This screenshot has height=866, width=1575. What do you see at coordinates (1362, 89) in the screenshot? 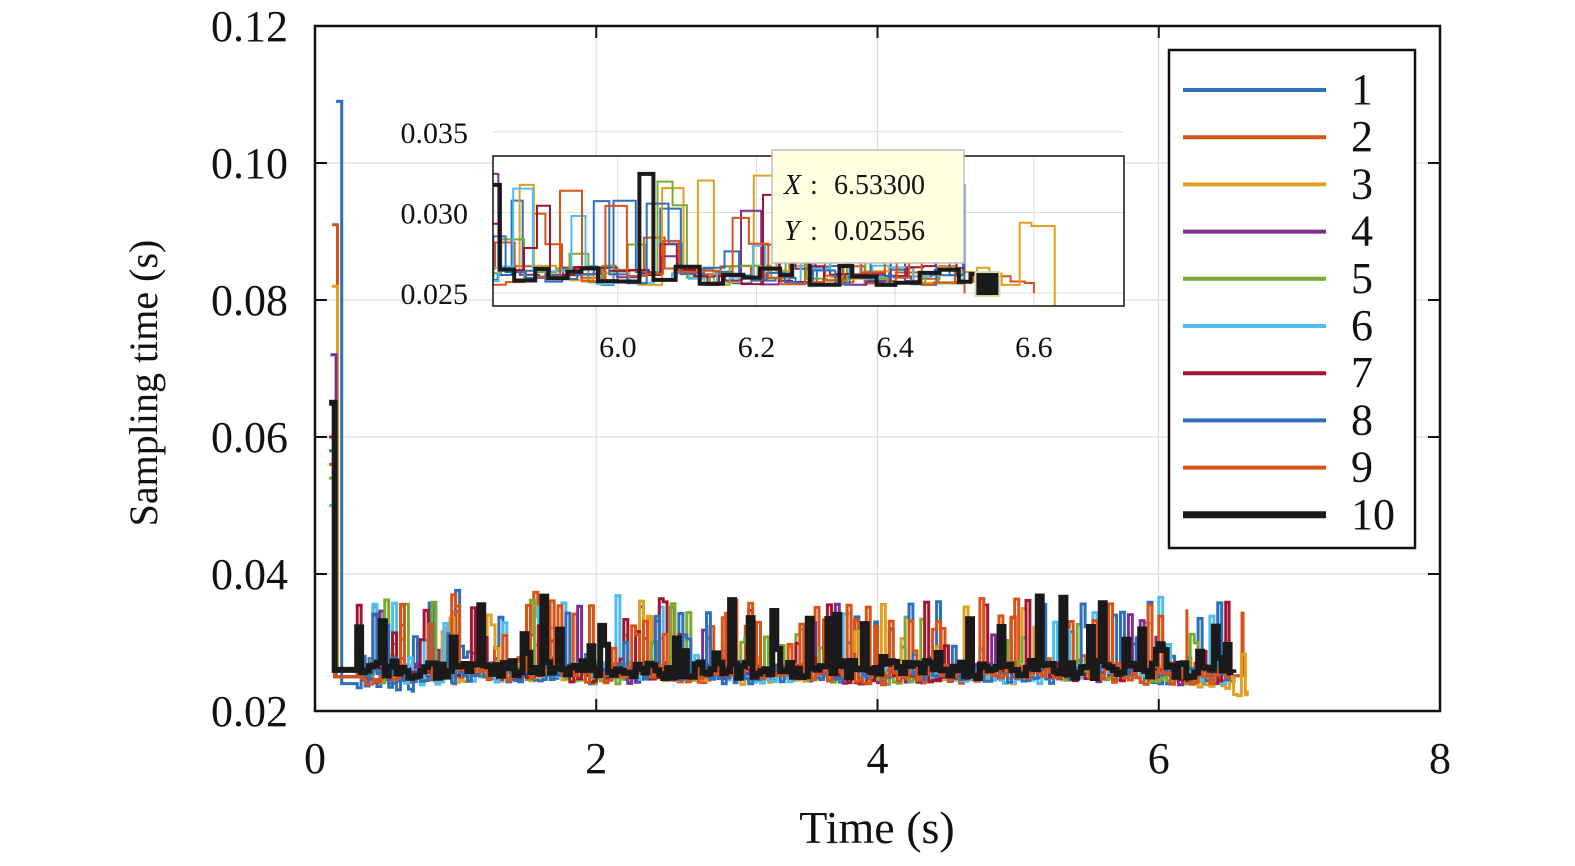
I see `legend-label: 1` at bounding box center [1362, 89].